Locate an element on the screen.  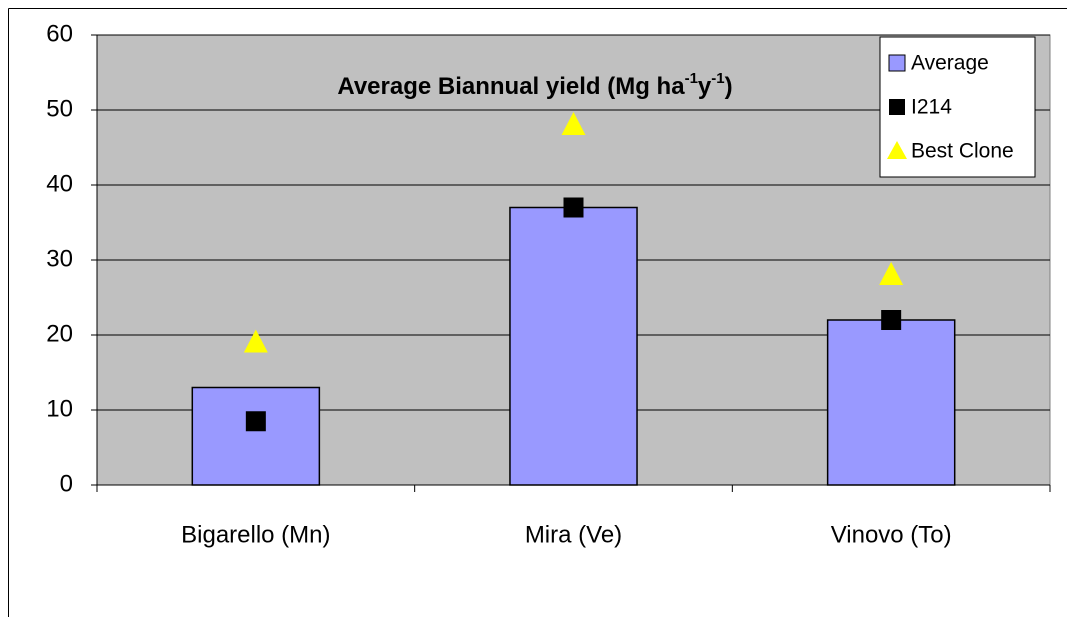
y-tick-label: 0 is located at coordinates (66, 483).